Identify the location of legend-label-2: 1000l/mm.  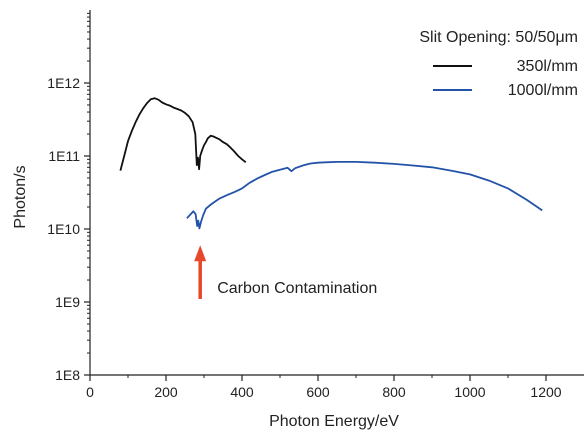
(543, 90).